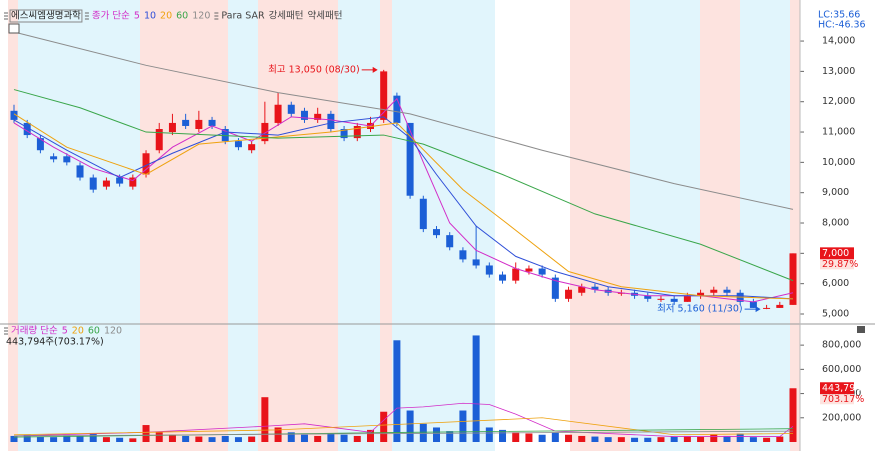  What do you see at coordinates (325, 16) in the screenshot?
I see `indicator-label: 약세패턴` at bounding box center [325, 16].